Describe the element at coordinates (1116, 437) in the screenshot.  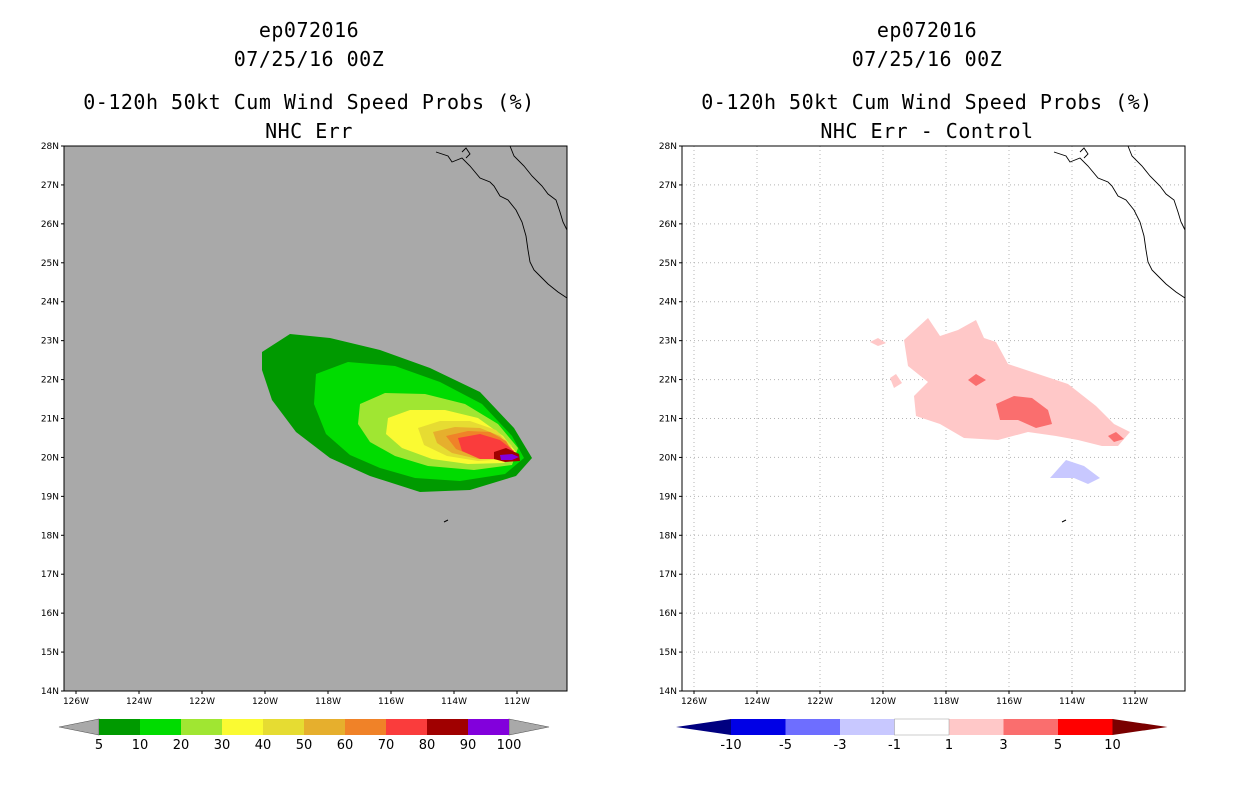
I see `diff-contour-positive-3c` at that location.